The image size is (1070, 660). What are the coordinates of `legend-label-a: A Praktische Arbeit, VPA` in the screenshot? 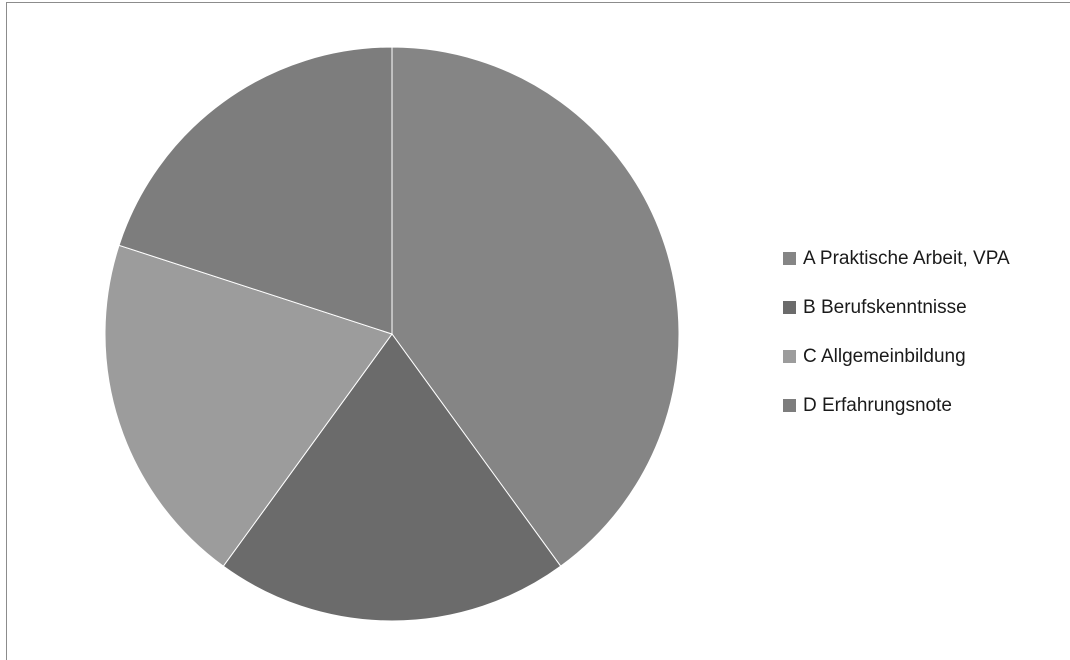 It's located at (906, 258).